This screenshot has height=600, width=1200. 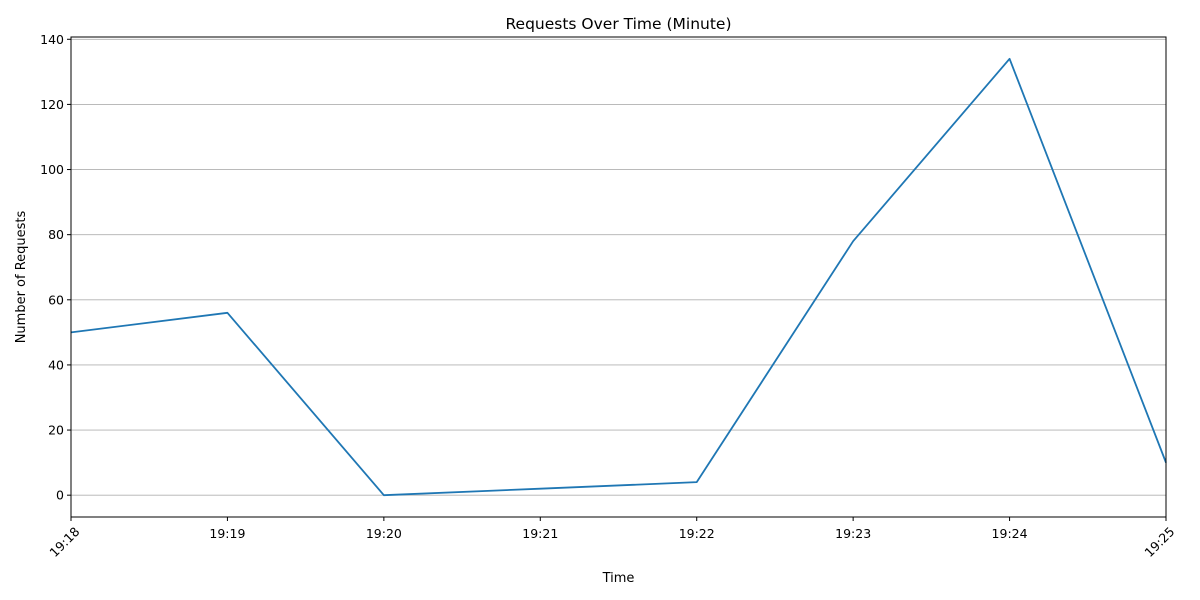 I want to click on x-tick-label: 19:25, so click(x=1159, y=542).